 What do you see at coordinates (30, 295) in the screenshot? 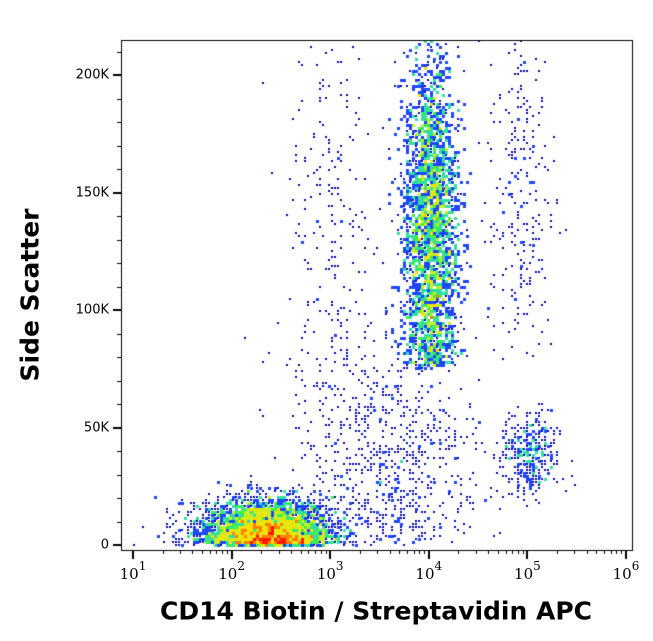
I see `y-axis-label: Side Scatter` at bounding box center [30, 295].